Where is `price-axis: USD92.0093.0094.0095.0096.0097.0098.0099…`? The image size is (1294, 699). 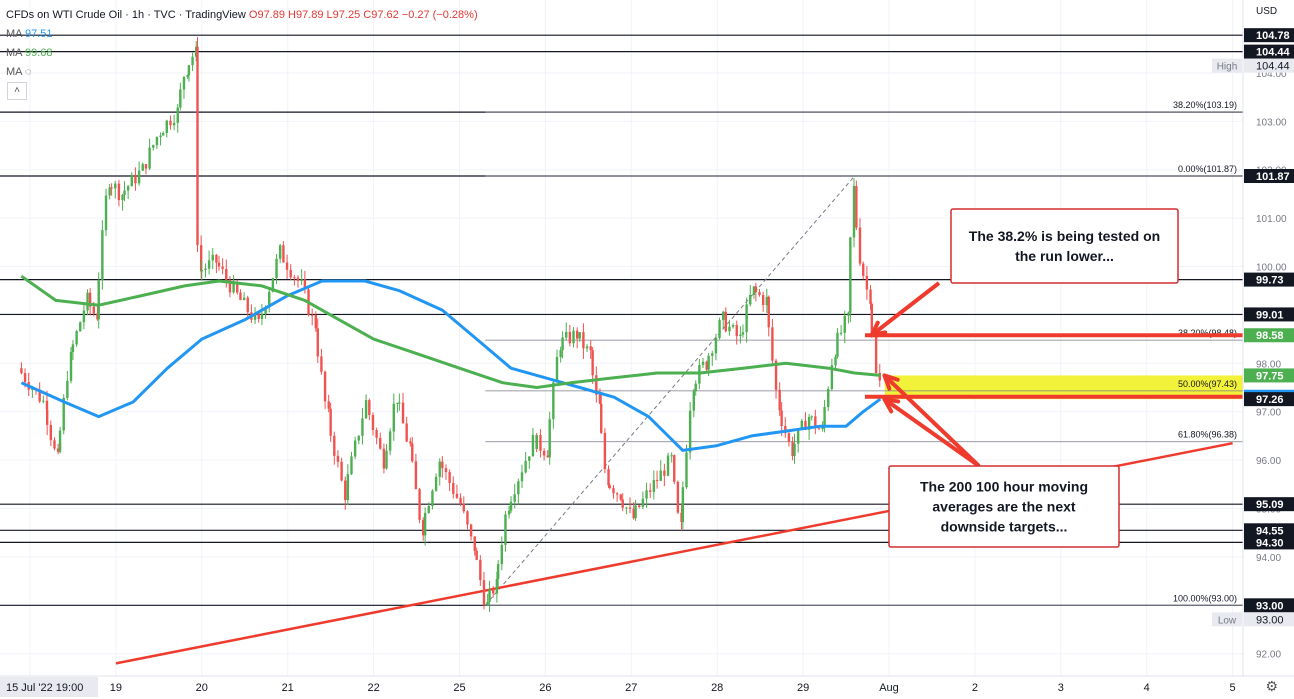 price-axis: USD92.0093.0094.0095.0096.0097.0098.0099… is located at coordinates (1253, 349).